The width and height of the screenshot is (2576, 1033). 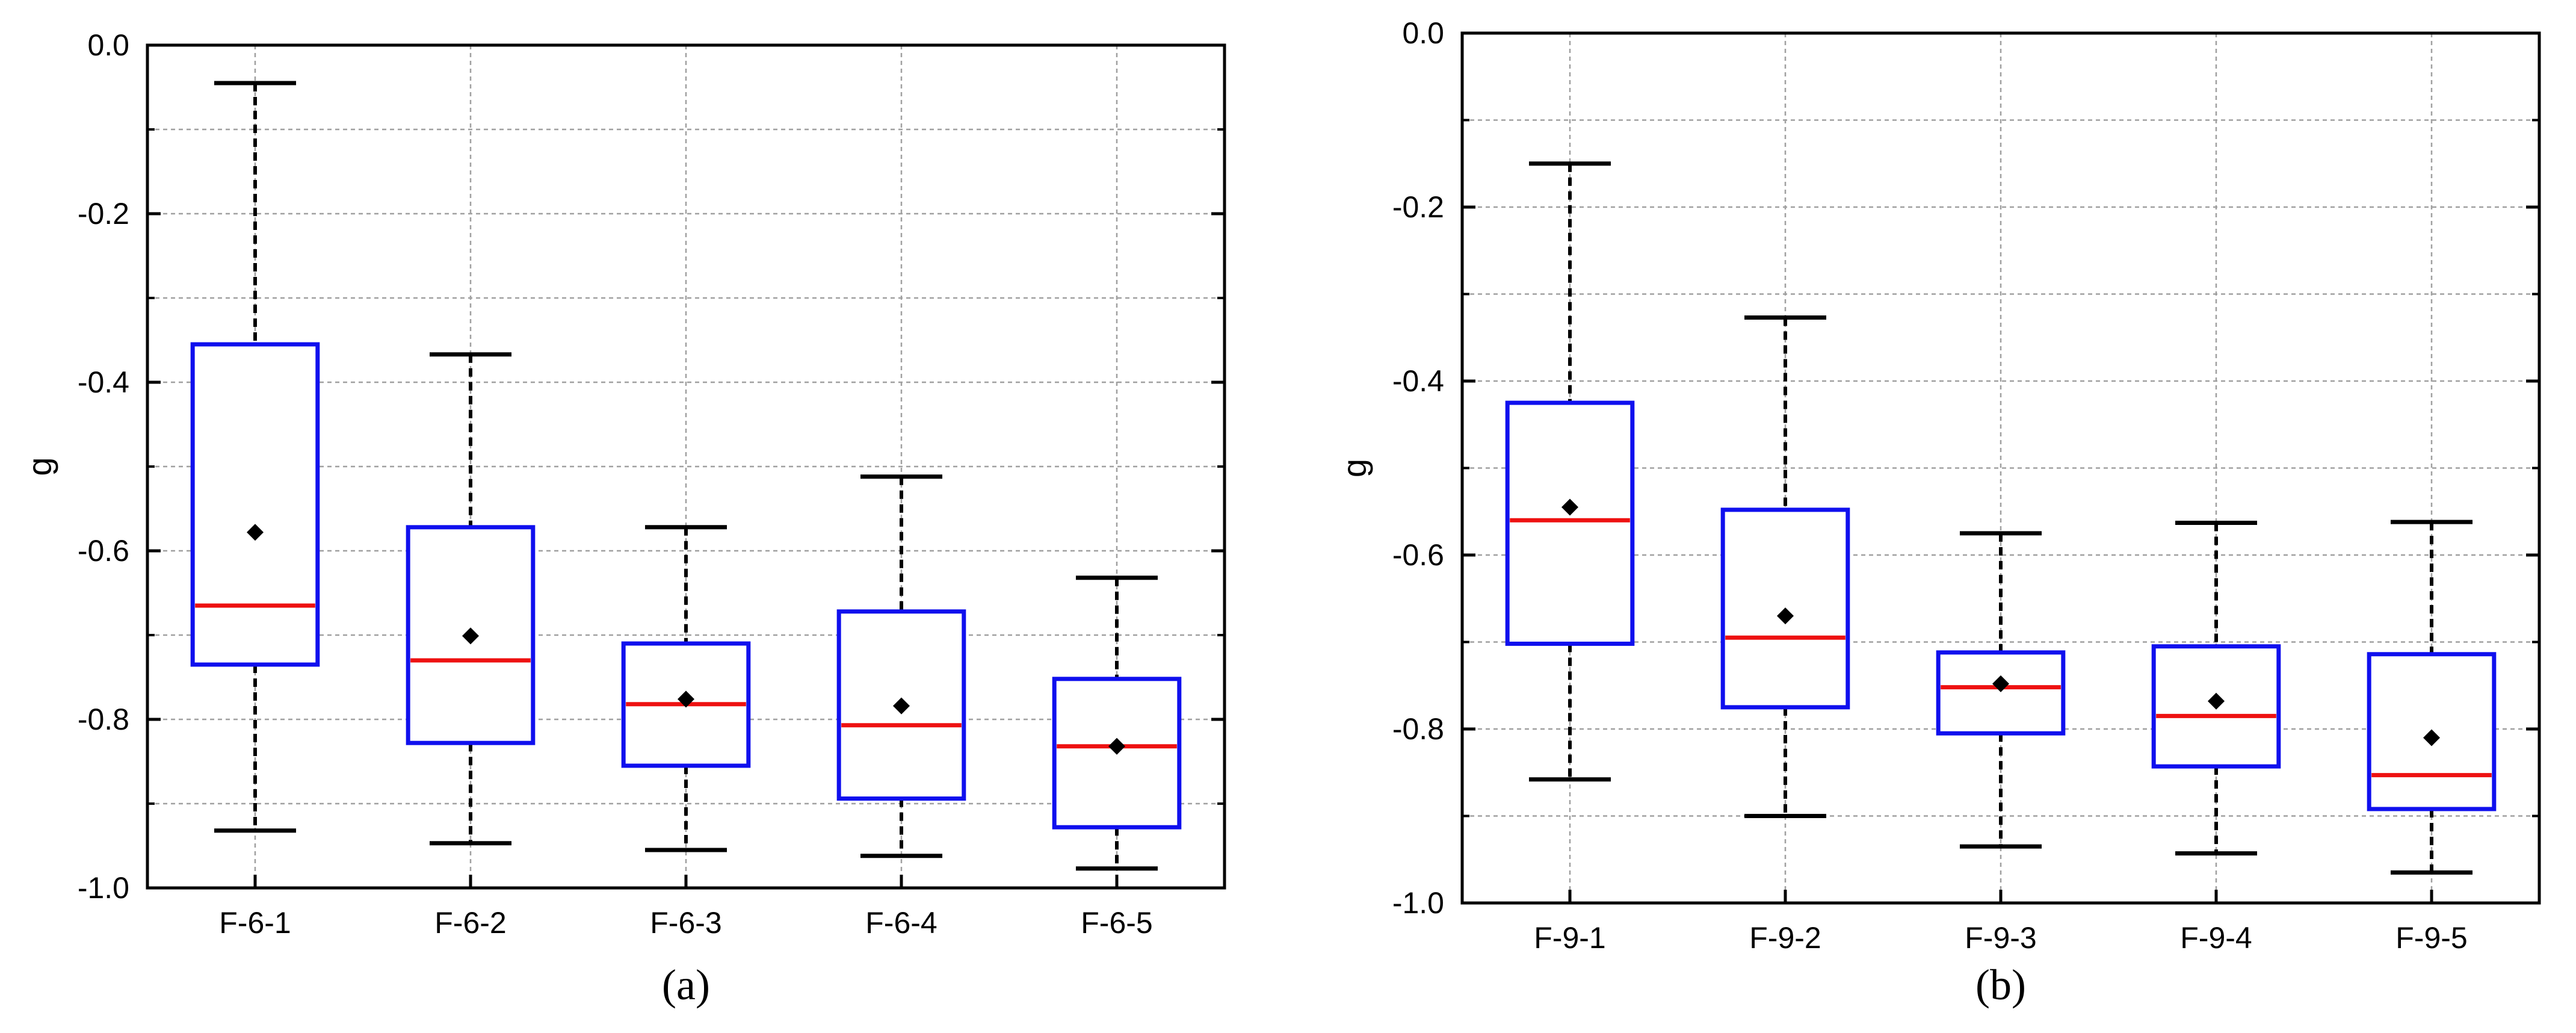 What do you see at coordinates (1785, 938) in the screenshot?
I see `x-tick-label: F-9-2` at bounding box center [1785, 938].